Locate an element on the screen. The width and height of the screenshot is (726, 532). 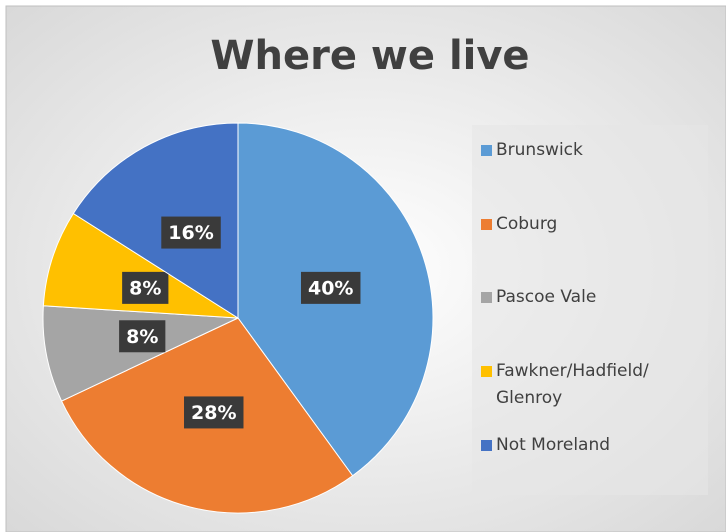
legend-entry: Not Moreland is located at coordinates (591, 445).